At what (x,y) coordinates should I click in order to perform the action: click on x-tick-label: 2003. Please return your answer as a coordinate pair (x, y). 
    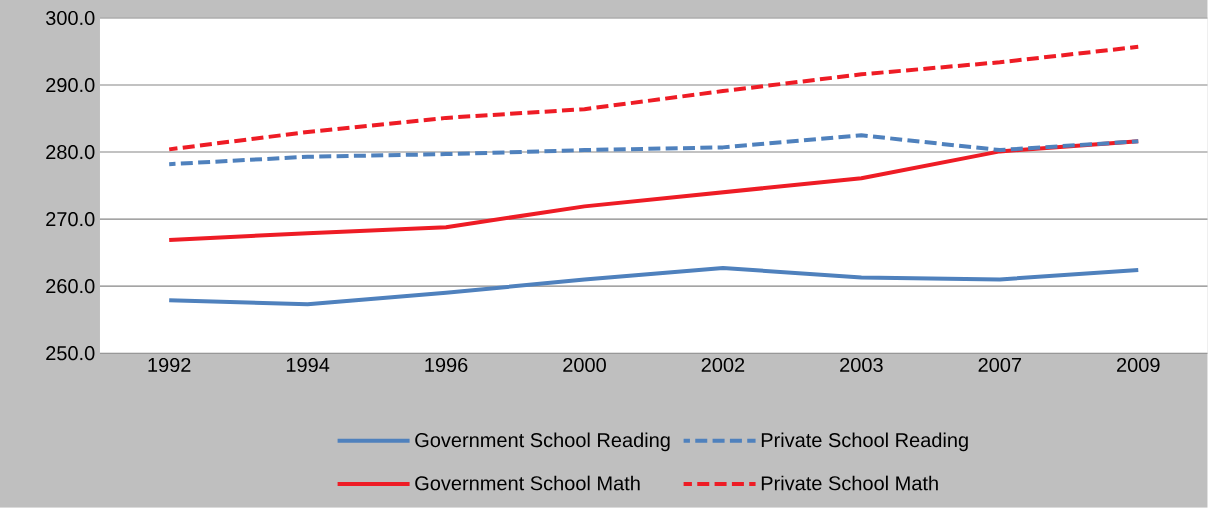
    Looking at the image, I should click on (861, 365).